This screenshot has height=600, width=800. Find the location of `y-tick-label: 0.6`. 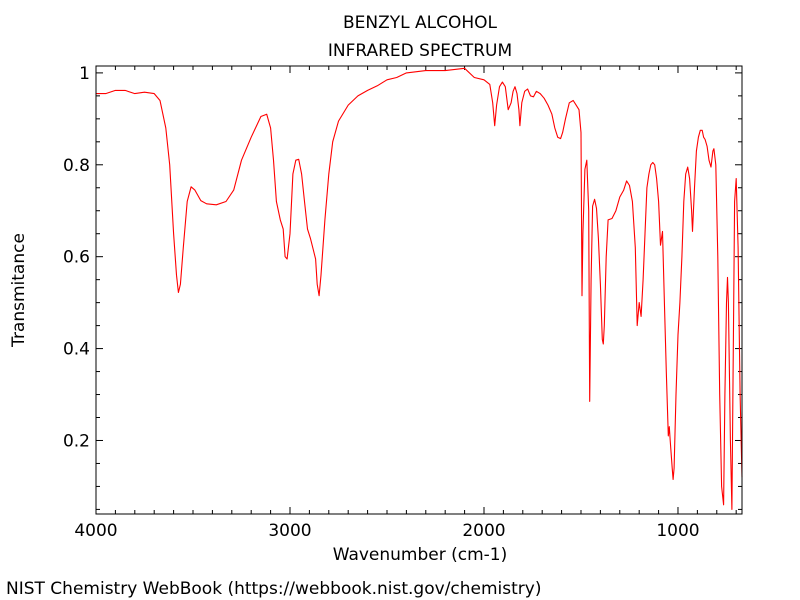

y-tick-label: 0.6 is located at coordinates (76, 258).